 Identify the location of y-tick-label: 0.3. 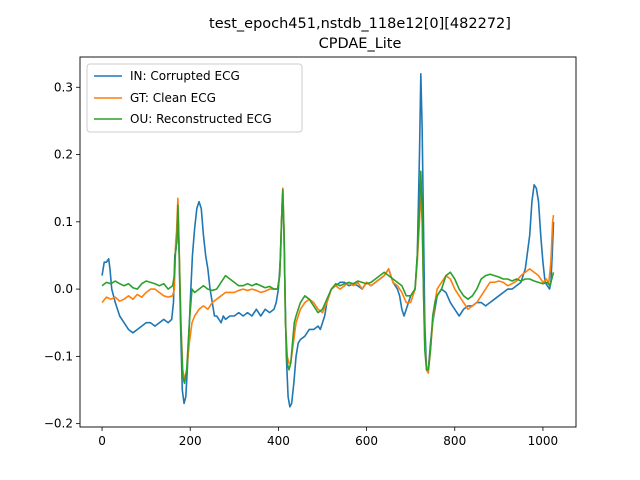
(63, 87).